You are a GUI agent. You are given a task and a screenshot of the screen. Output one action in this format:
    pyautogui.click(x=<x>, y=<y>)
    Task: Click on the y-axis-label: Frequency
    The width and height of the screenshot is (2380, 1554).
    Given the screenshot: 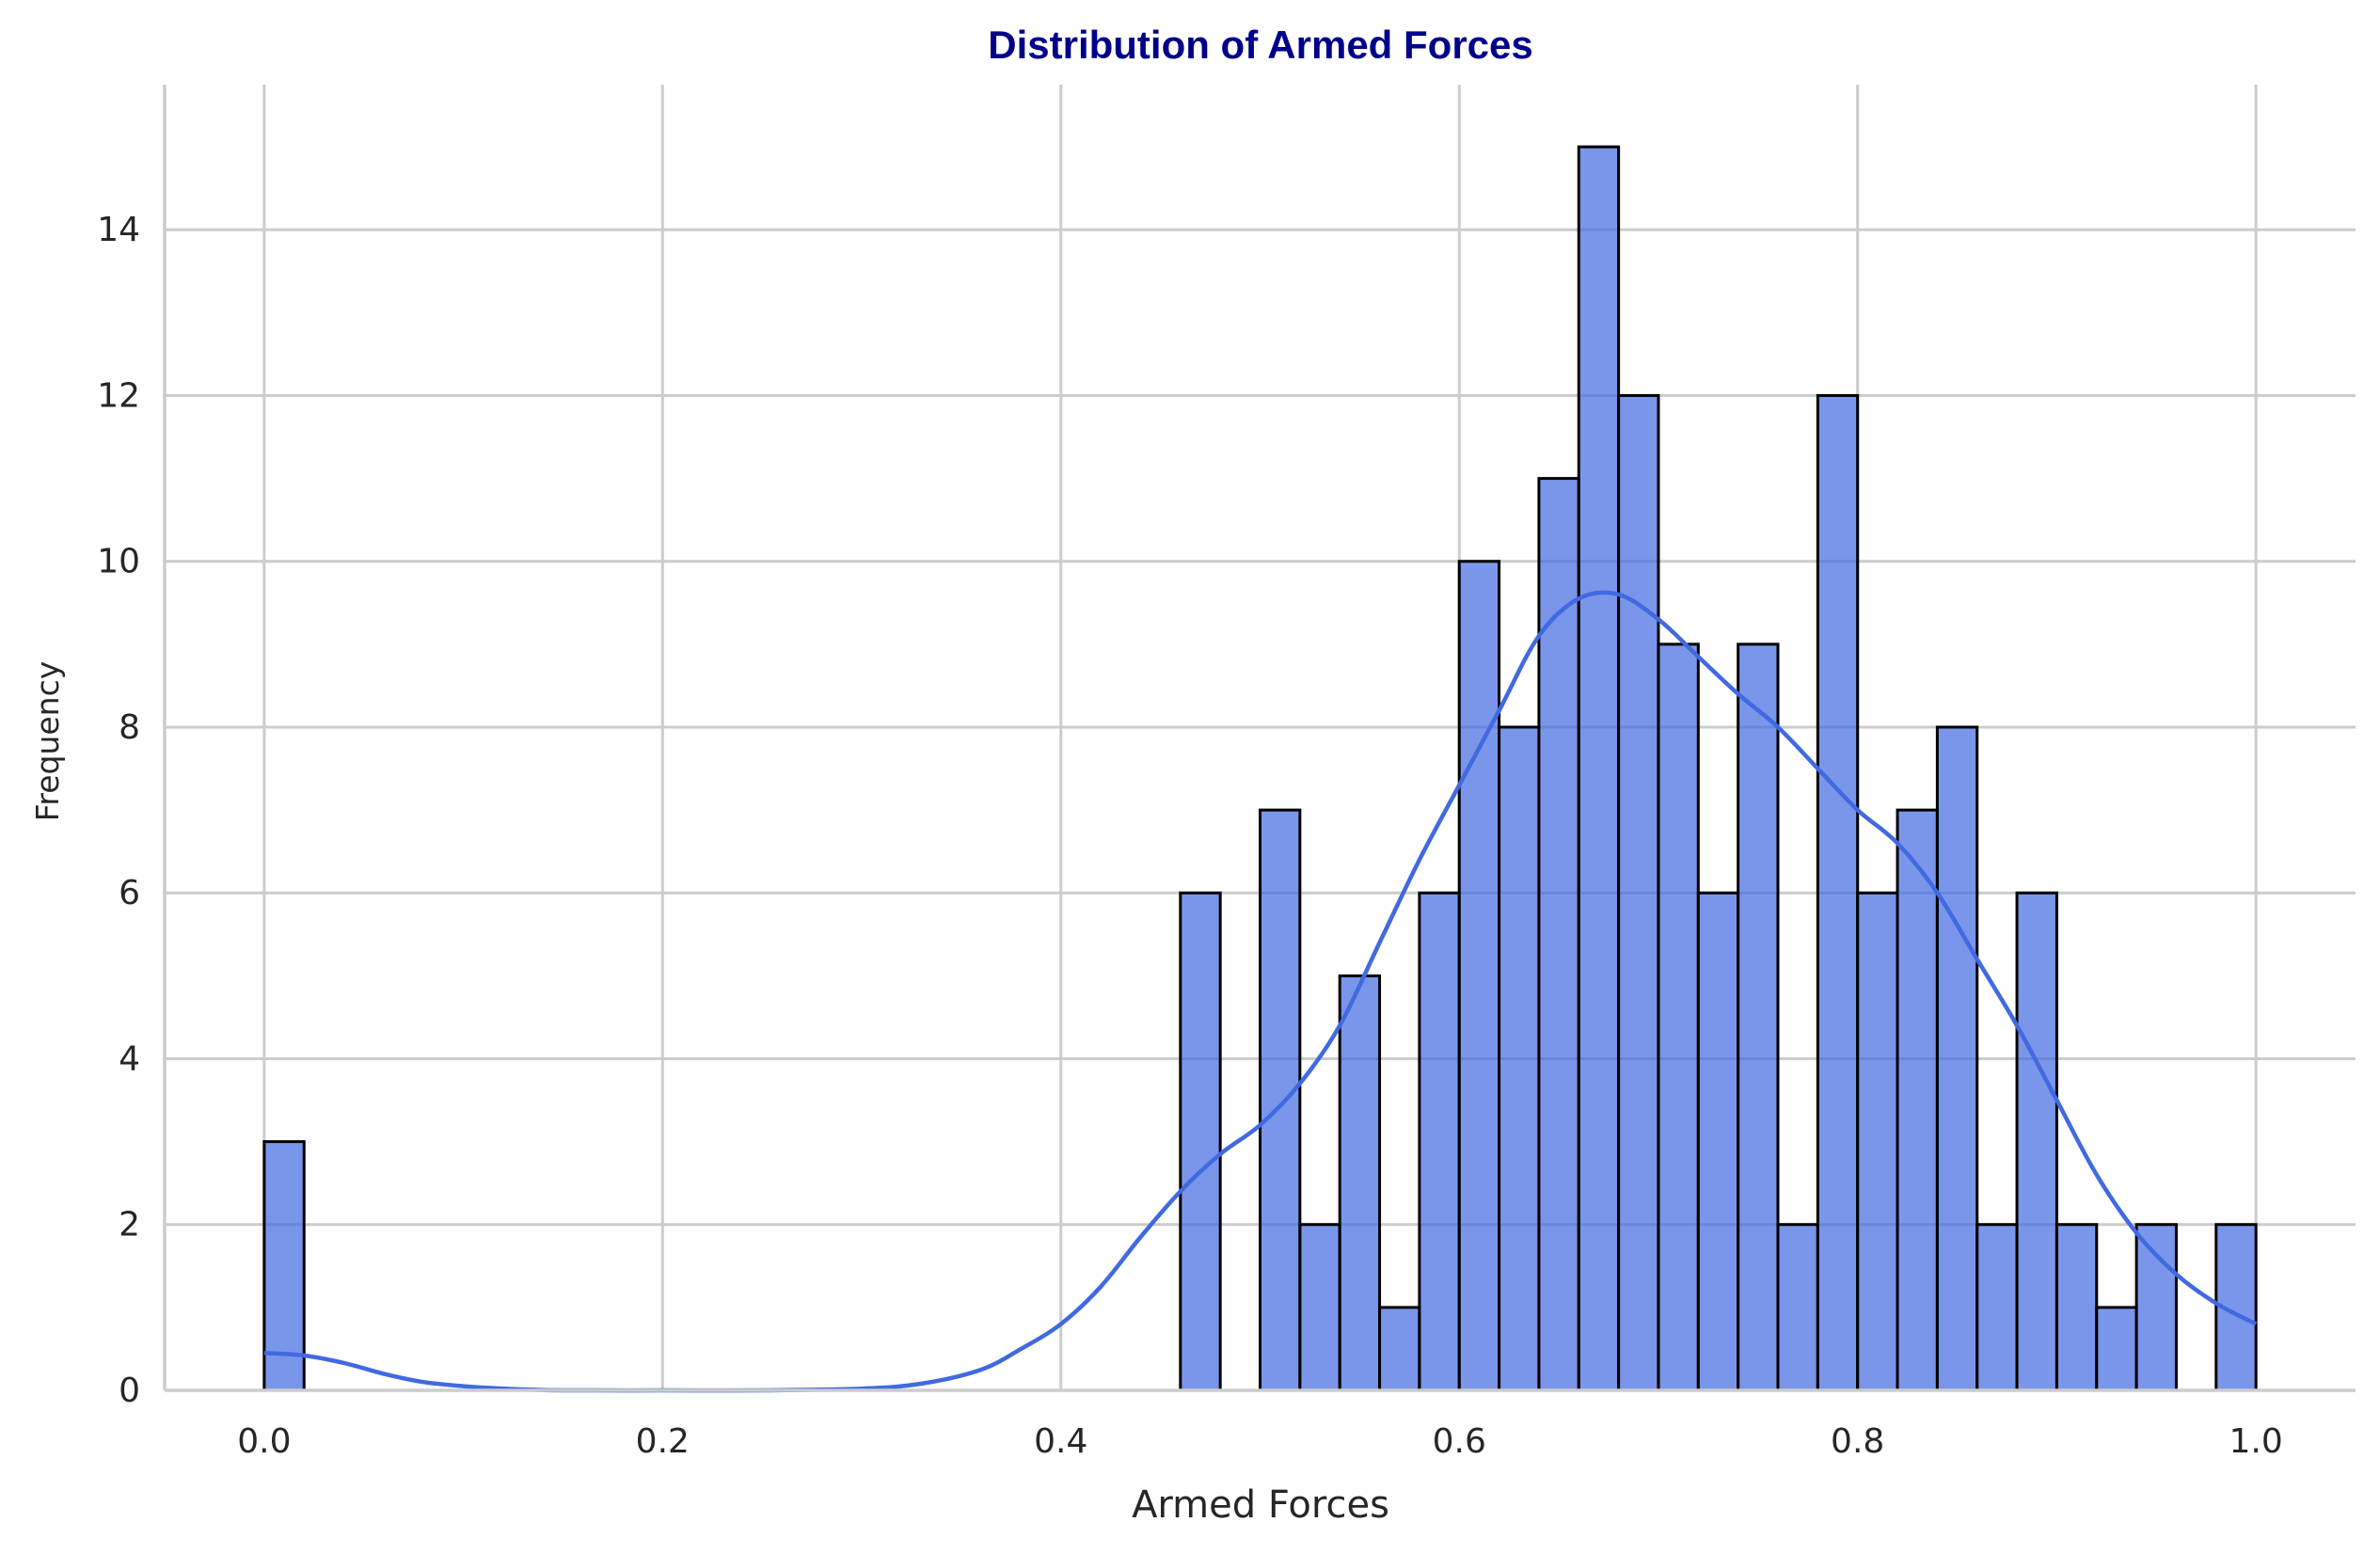 What is the action you would take?
    pyautogui.click(x=47, y=741)
    